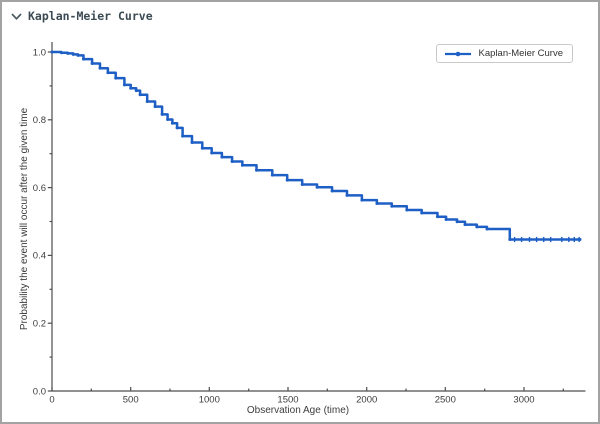 Image resolution: width=600 pixels, height=424 pixels. What do you see at coordinates (523, 400) in the screenshot?
I see `x-tick-label: 3000` at bounding box center [523, 400].